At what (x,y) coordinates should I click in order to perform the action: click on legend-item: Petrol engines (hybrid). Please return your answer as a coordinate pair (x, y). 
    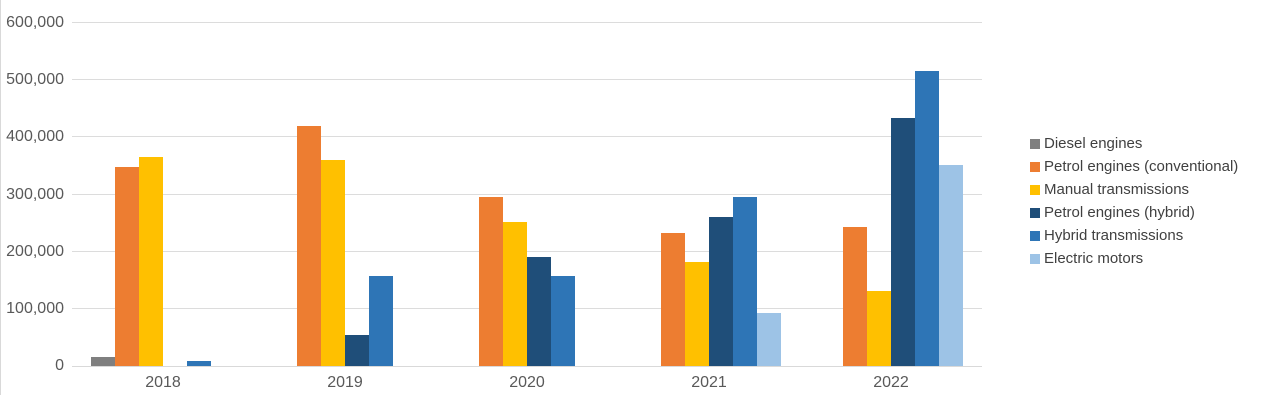
    Looking at the image, I should click on (1134, 212).